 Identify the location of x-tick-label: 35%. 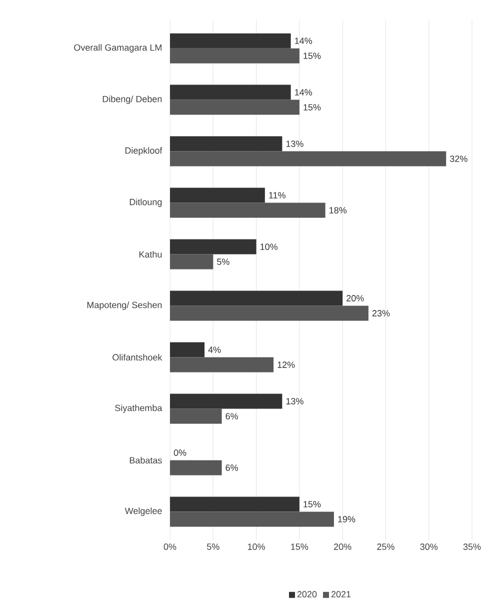
(472, 547).